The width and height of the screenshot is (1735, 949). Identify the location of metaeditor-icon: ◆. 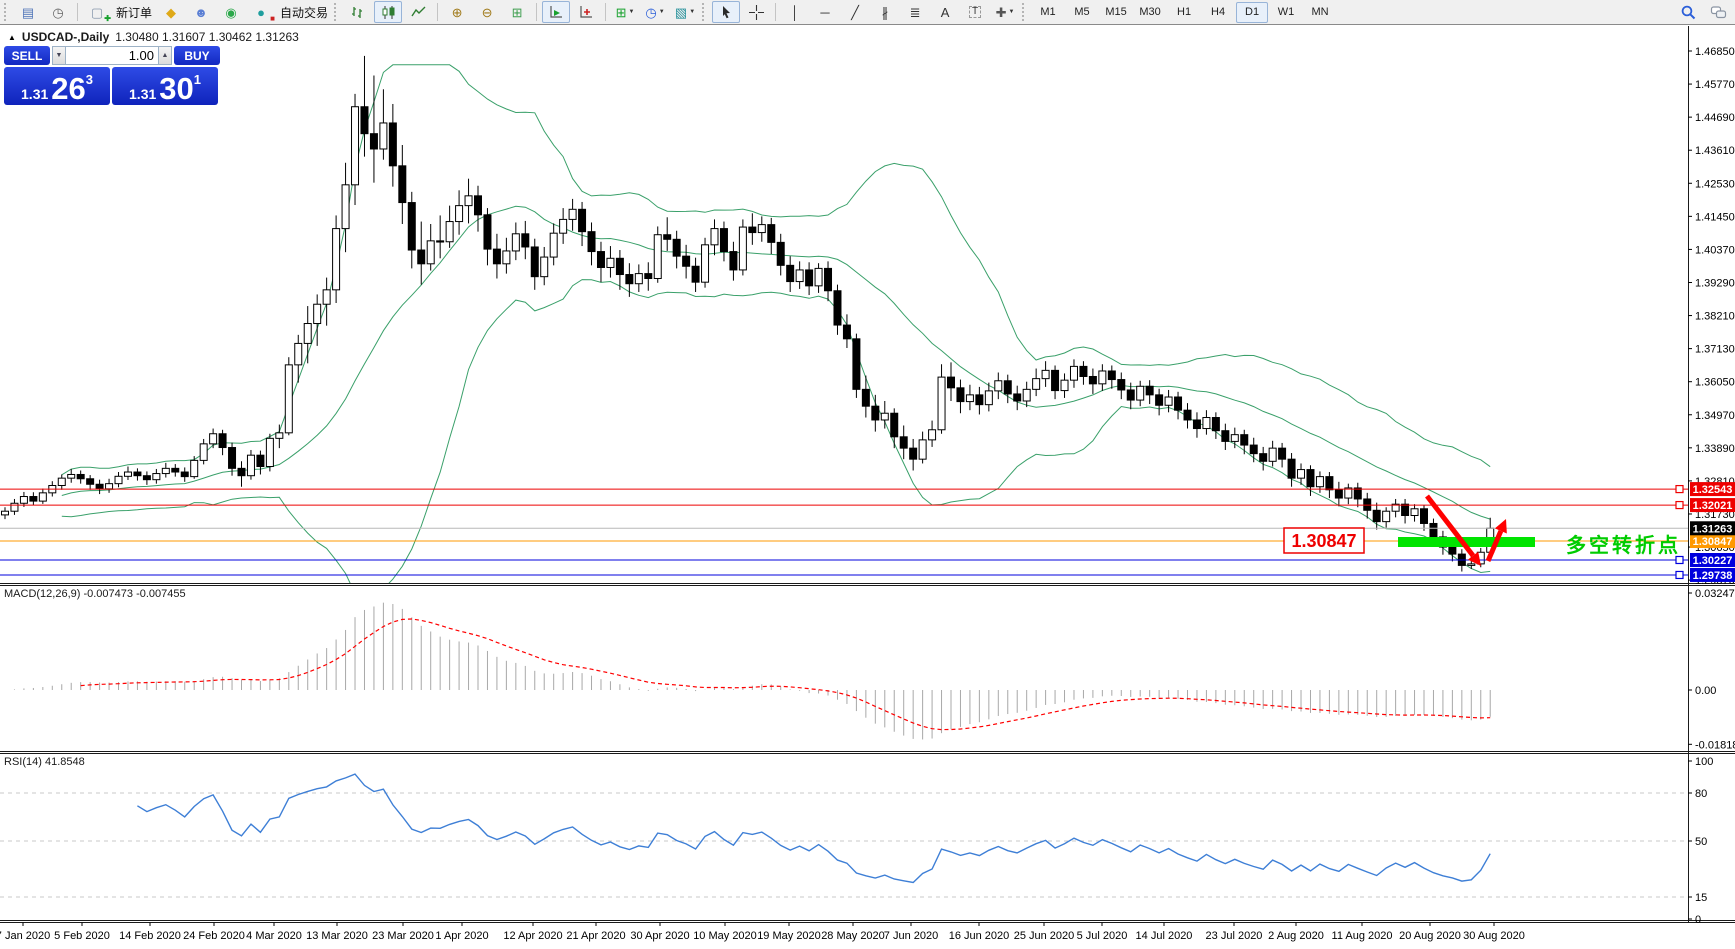
(171, 12).